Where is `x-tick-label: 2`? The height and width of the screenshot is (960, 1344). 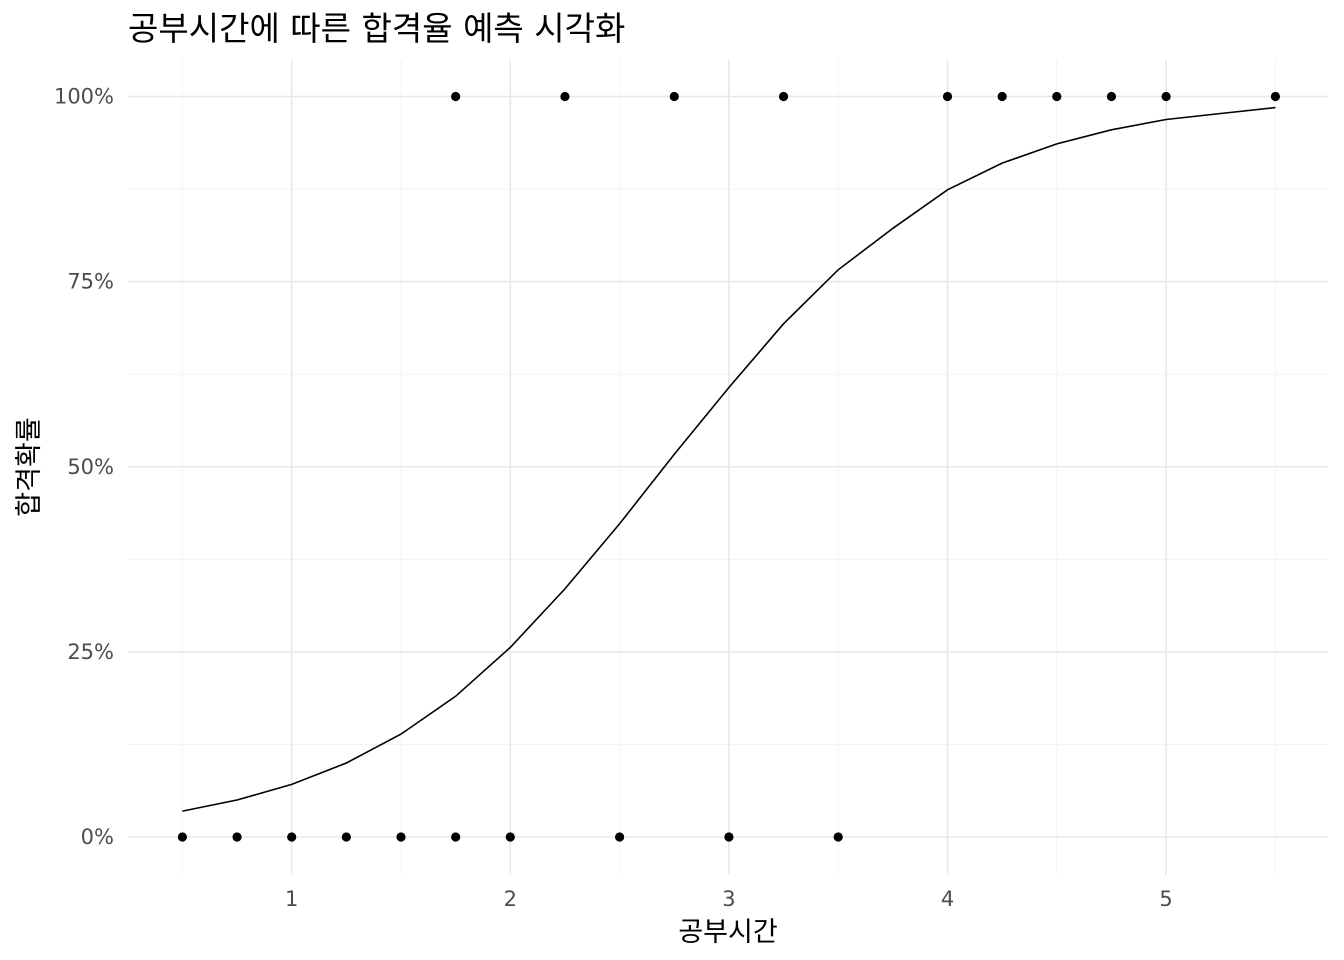 x-tick-label: 2 is located at coordinates (510, 899).